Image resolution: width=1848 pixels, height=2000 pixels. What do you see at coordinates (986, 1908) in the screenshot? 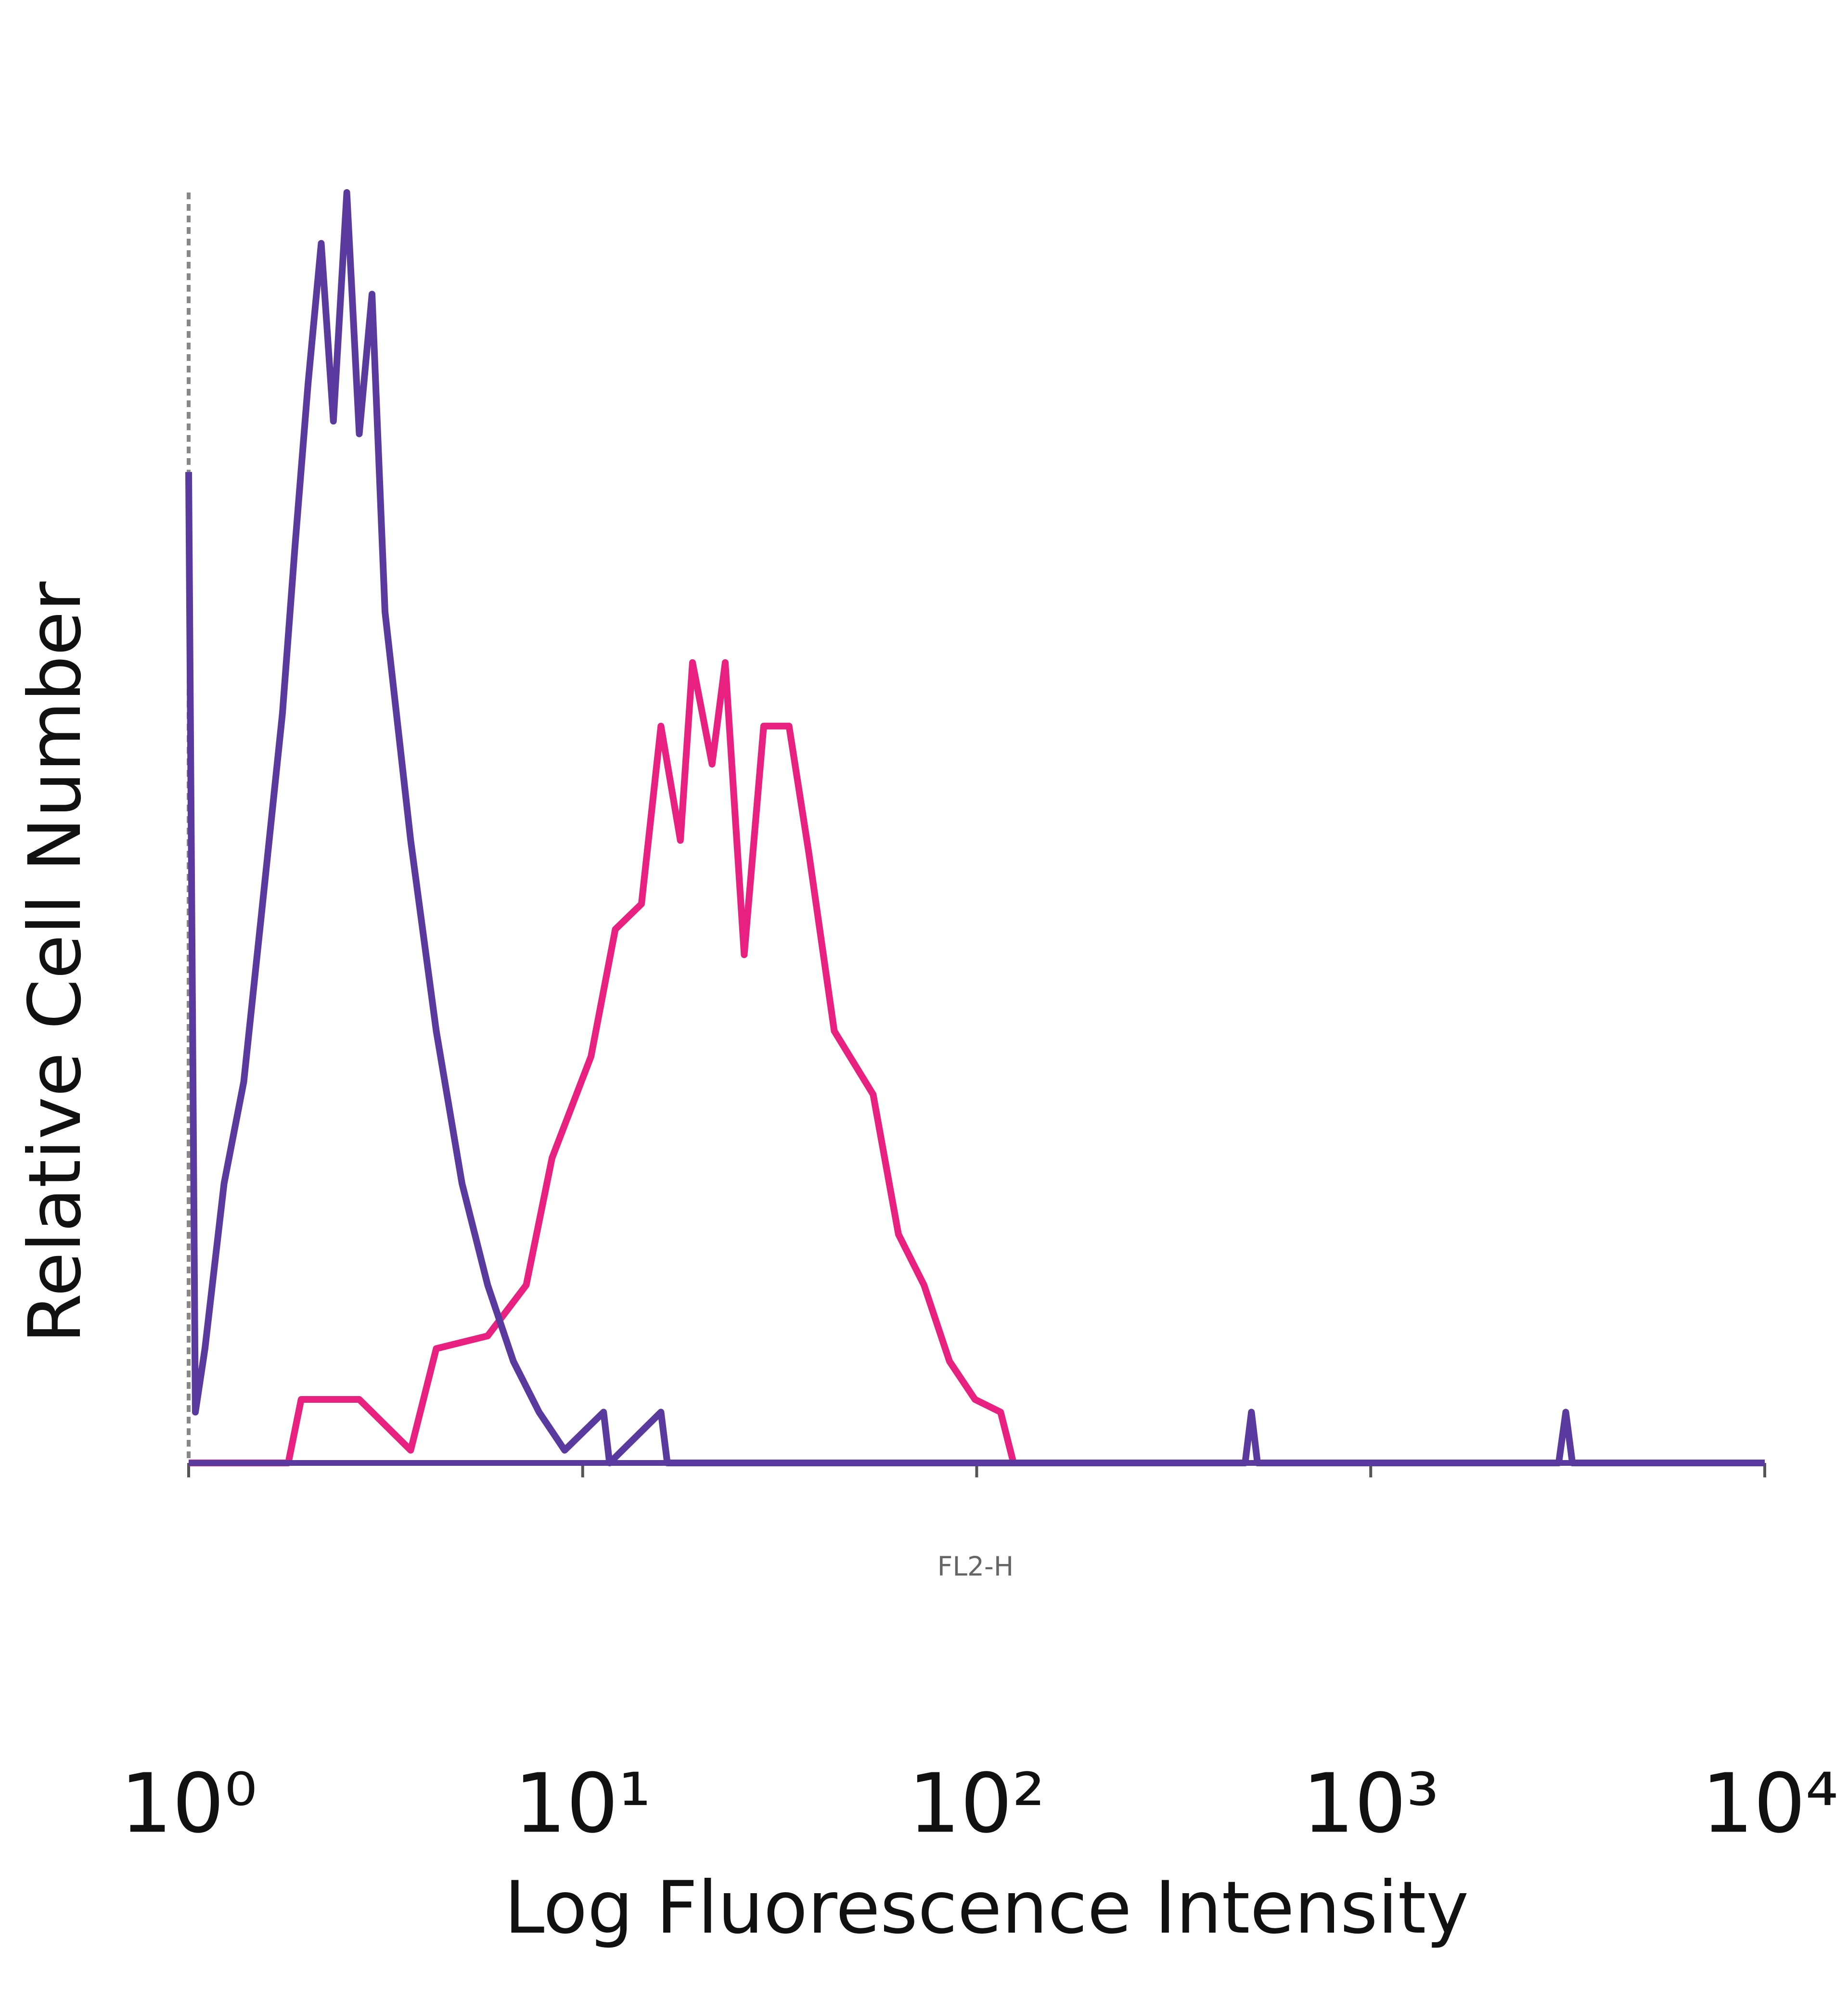
I see `x-axis-title: Log Fluorescence Intensity` at bounding box center [986, 1908].